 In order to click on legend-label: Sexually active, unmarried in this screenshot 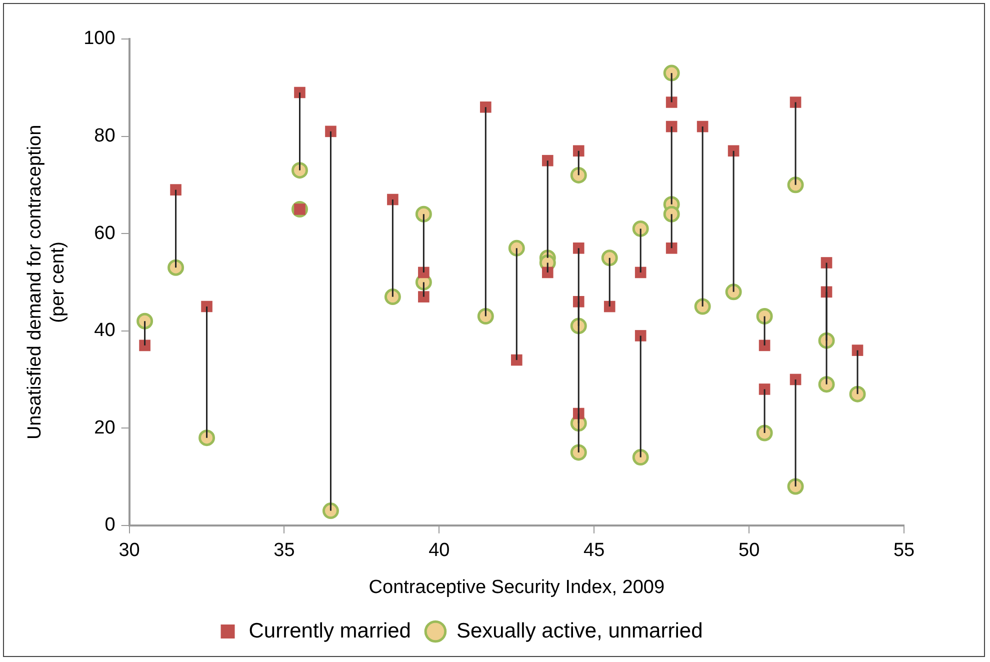, I will do `click(579, 630)`.